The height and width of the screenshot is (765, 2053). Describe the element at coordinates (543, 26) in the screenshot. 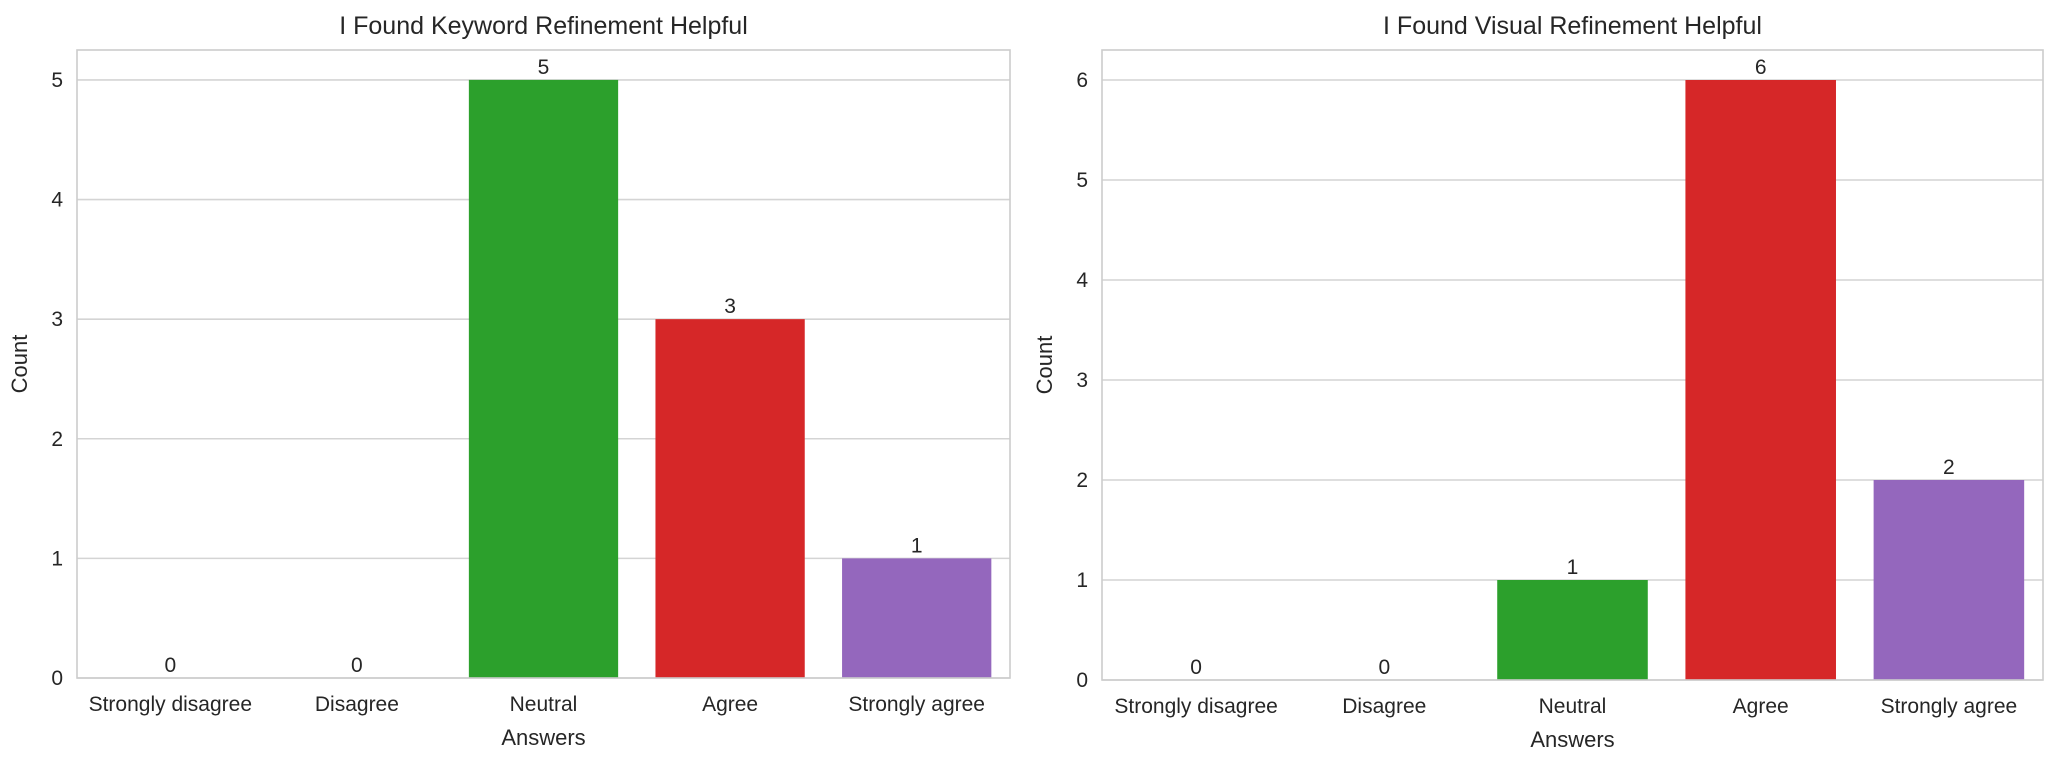

I see `chart-title: I Found Keyword Refinement Helpful` at that location.